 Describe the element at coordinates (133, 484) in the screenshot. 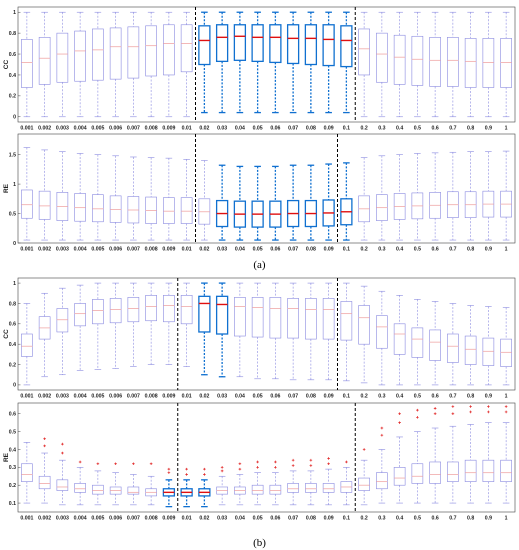

I see `box-0.007` at that location.